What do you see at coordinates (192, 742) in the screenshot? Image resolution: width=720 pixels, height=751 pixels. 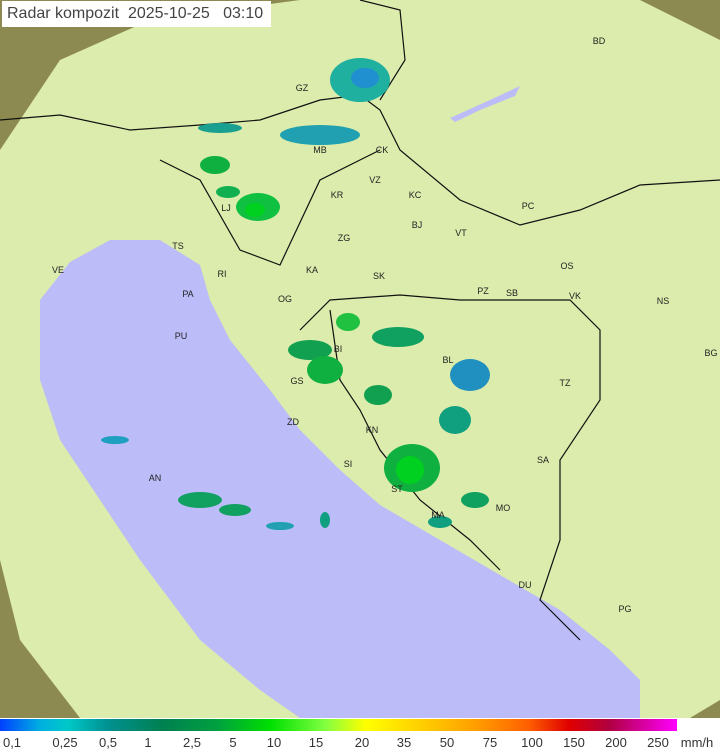 I see `colorbar-tick-label: 2,5` at bounding box center [192, 742].